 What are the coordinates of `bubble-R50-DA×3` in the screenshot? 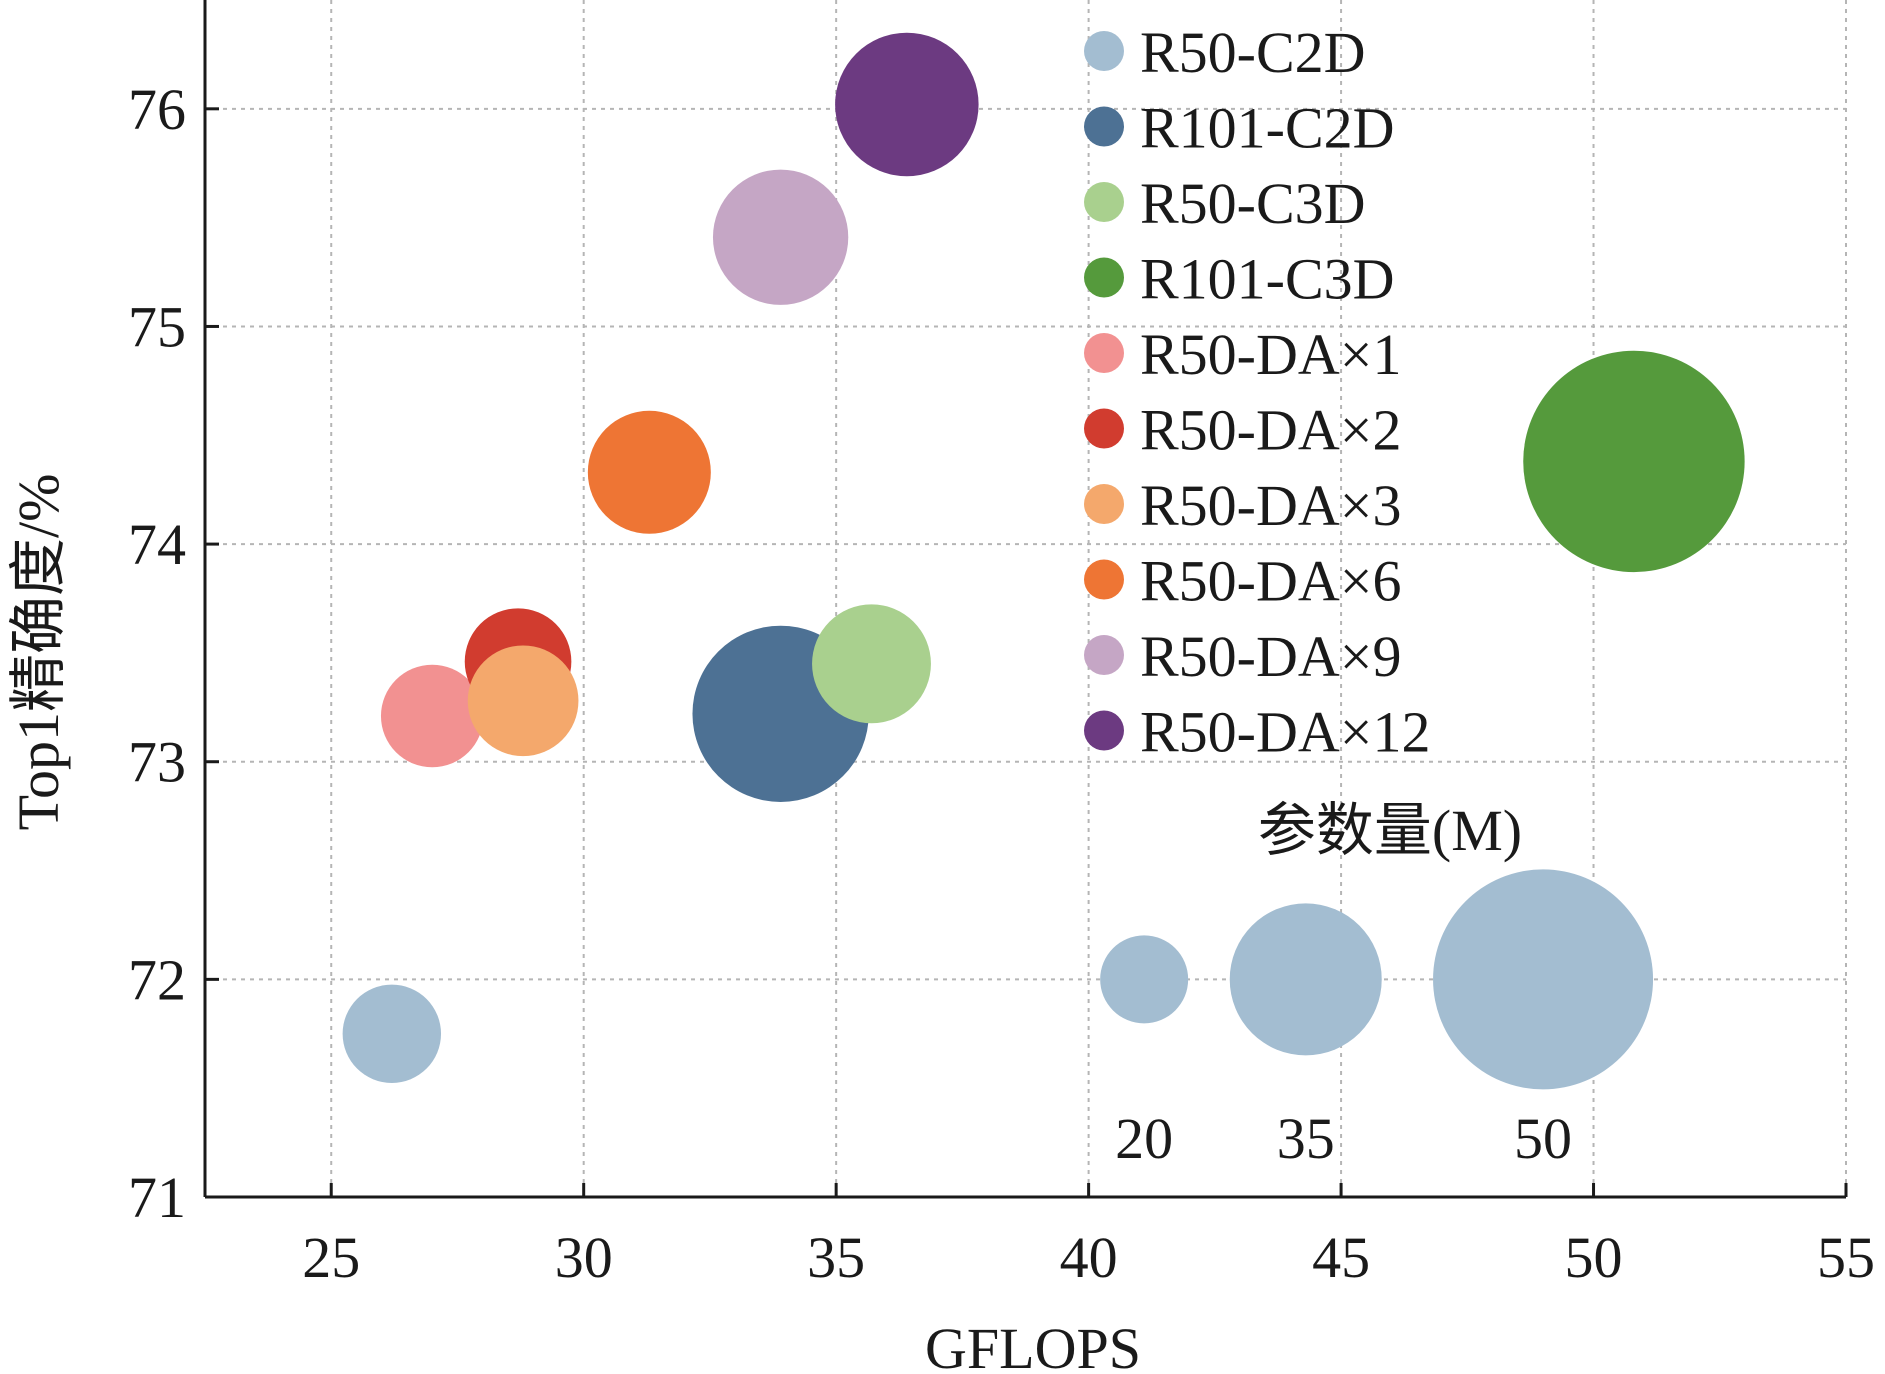 It's located at (523, 701).